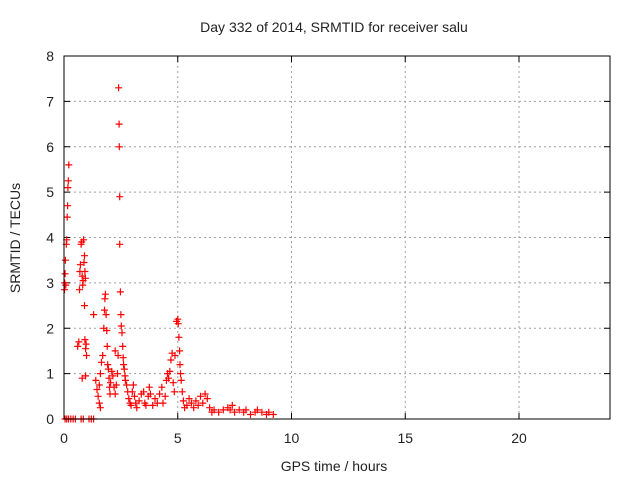  I want to click on x-tick-label: 20, so click(519, 438).